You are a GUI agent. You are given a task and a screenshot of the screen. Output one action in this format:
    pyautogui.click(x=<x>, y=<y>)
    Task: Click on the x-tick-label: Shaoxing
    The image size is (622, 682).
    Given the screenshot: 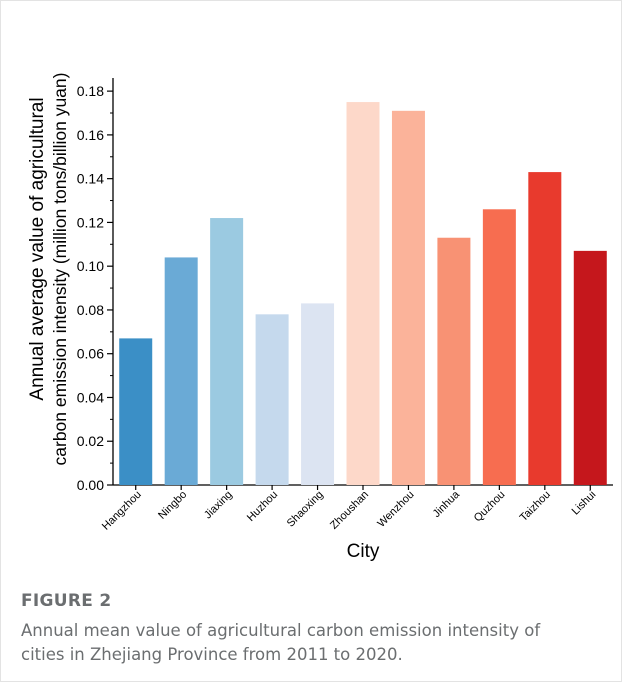 What is the action you would take?
    pyautogui.click(x=305, y=509)
    